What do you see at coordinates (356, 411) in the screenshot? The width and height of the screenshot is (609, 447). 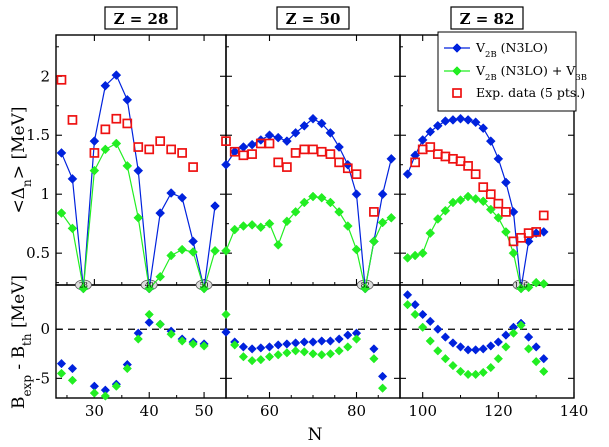 I see `x-tick-label: 80` at bounding box center [356, 411].